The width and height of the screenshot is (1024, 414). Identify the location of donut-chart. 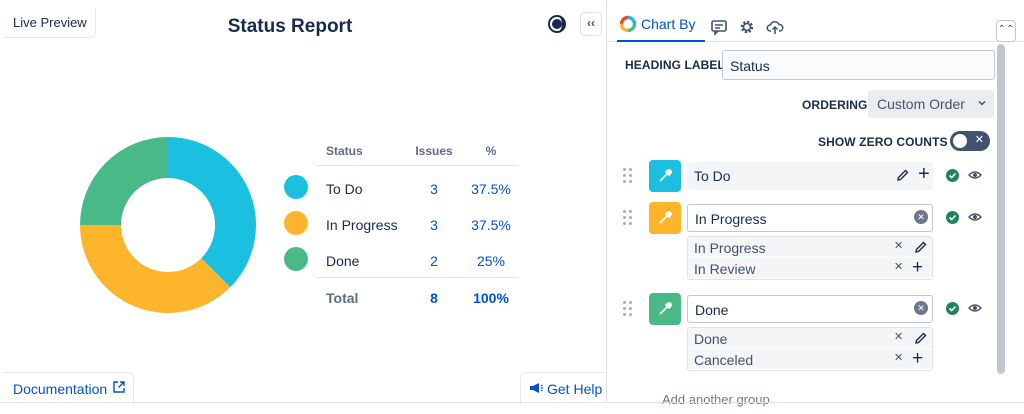
(168, 225).